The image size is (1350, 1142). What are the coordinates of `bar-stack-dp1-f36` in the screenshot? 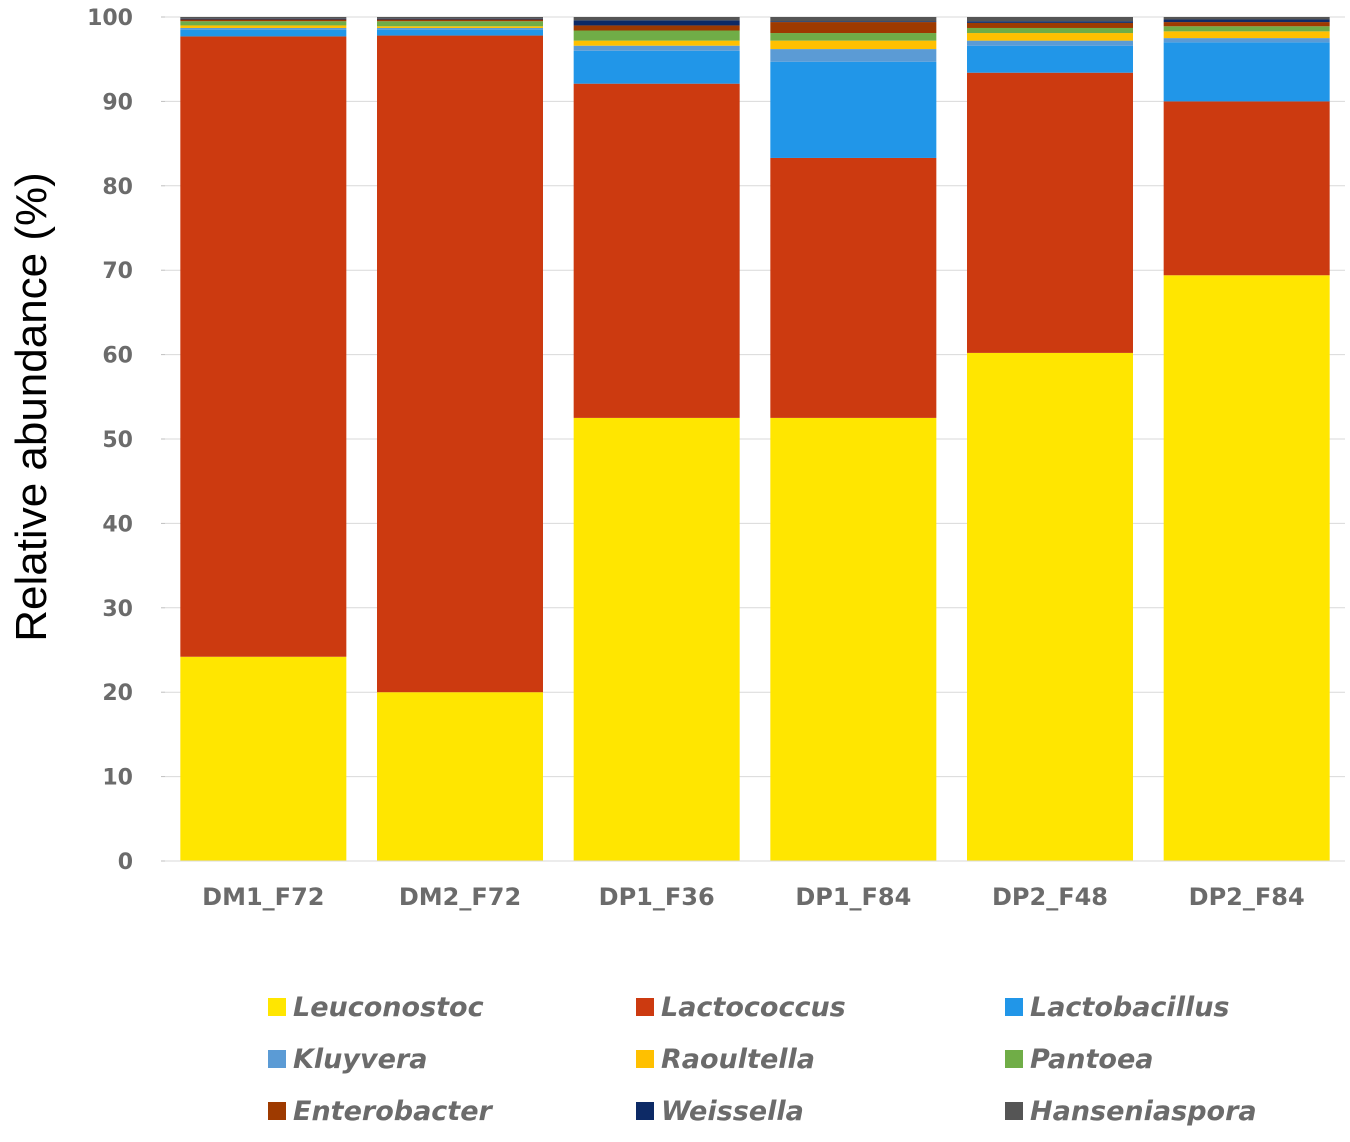 It's located at (656, 439).